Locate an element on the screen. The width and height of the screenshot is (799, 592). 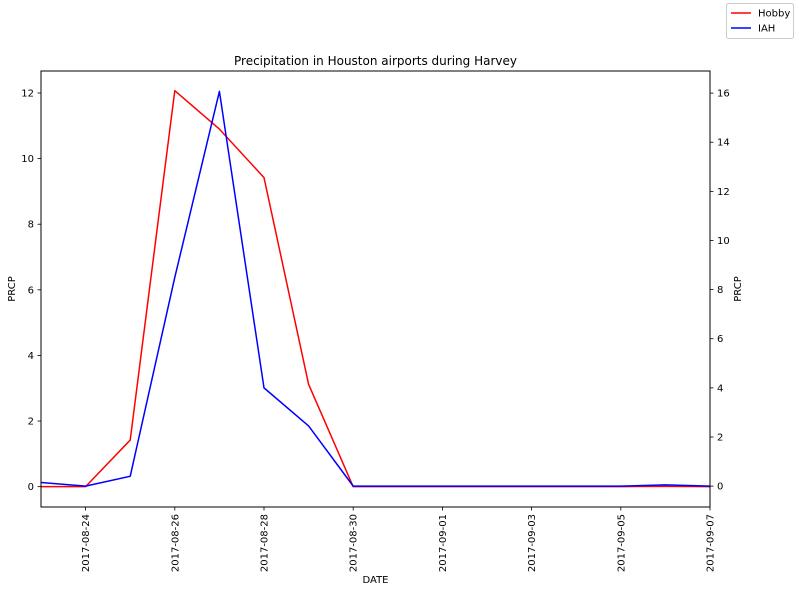
left-tick-label: 0 is located at coordinates (31, 487).